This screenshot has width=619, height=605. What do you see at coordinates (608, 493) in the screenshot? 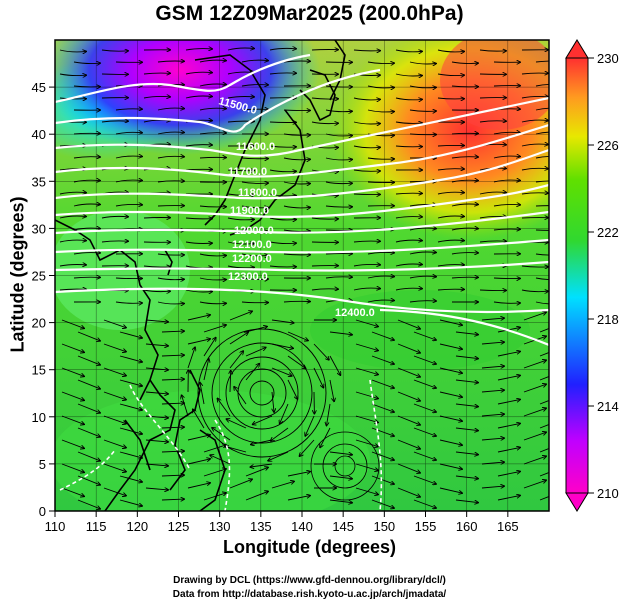
I see `colorbar-tick-label: 210` at bounding box center [608, 493].